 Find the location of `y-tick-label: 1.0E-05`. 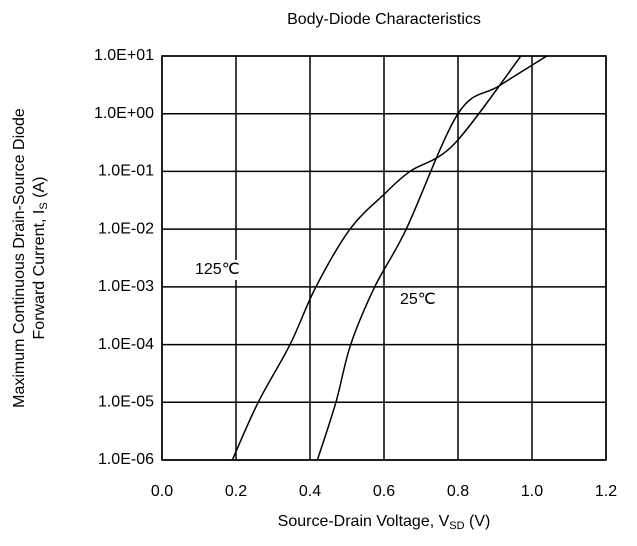

y-tick-label: 1.0E-05 is located at coordinates (126, 402).